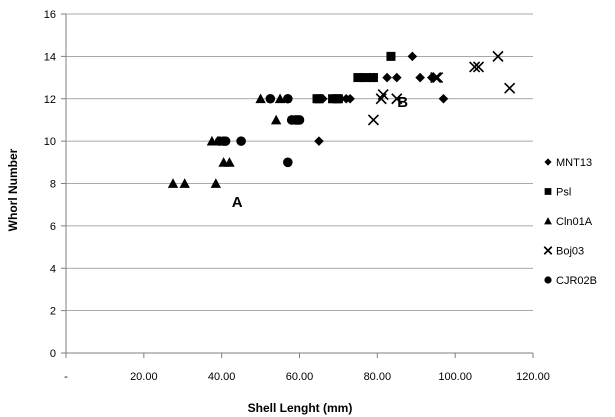 The width and height of the screenshot is (615, 417). Describe the element at coordinates (548, 162) in the screenshot. I see `legend-marker-mnt13` at that location.